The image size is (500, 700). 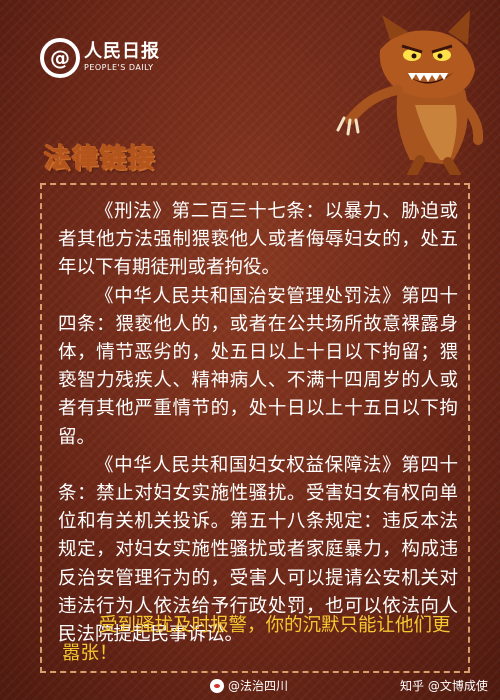 What do you see at coordinates (122, 51) in the screenshot?
I see `logo-name-cn: 人民日报` at bounding box center [122, 51].